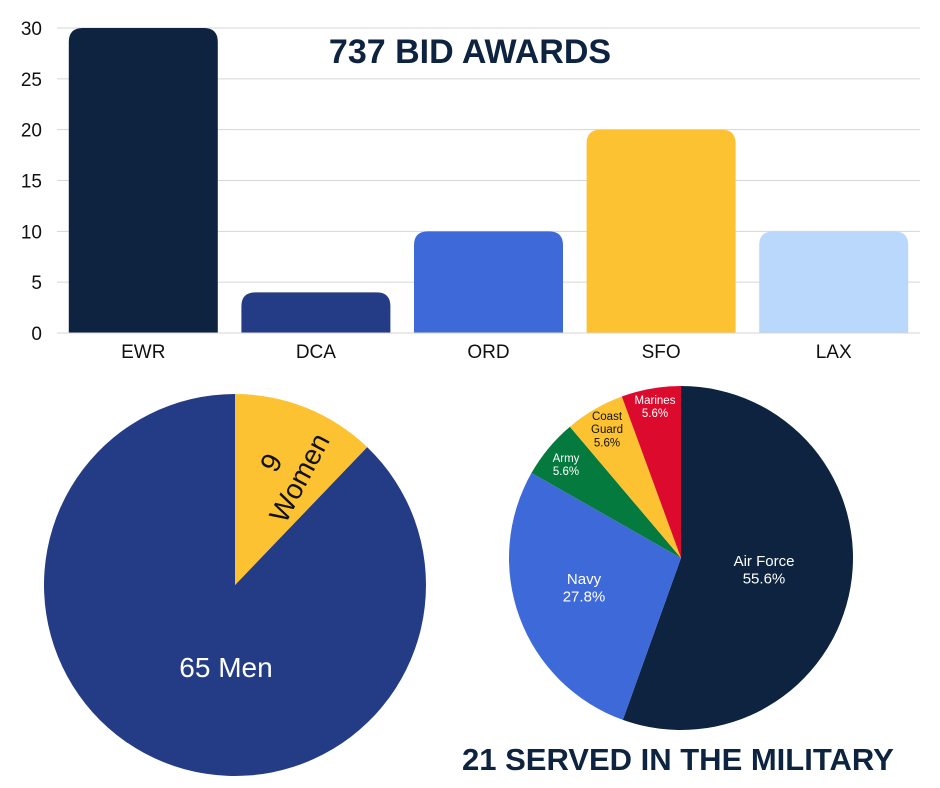  I want to click on military-caption: 21 SERVED IN THE MILITARY, so click(678, 759).